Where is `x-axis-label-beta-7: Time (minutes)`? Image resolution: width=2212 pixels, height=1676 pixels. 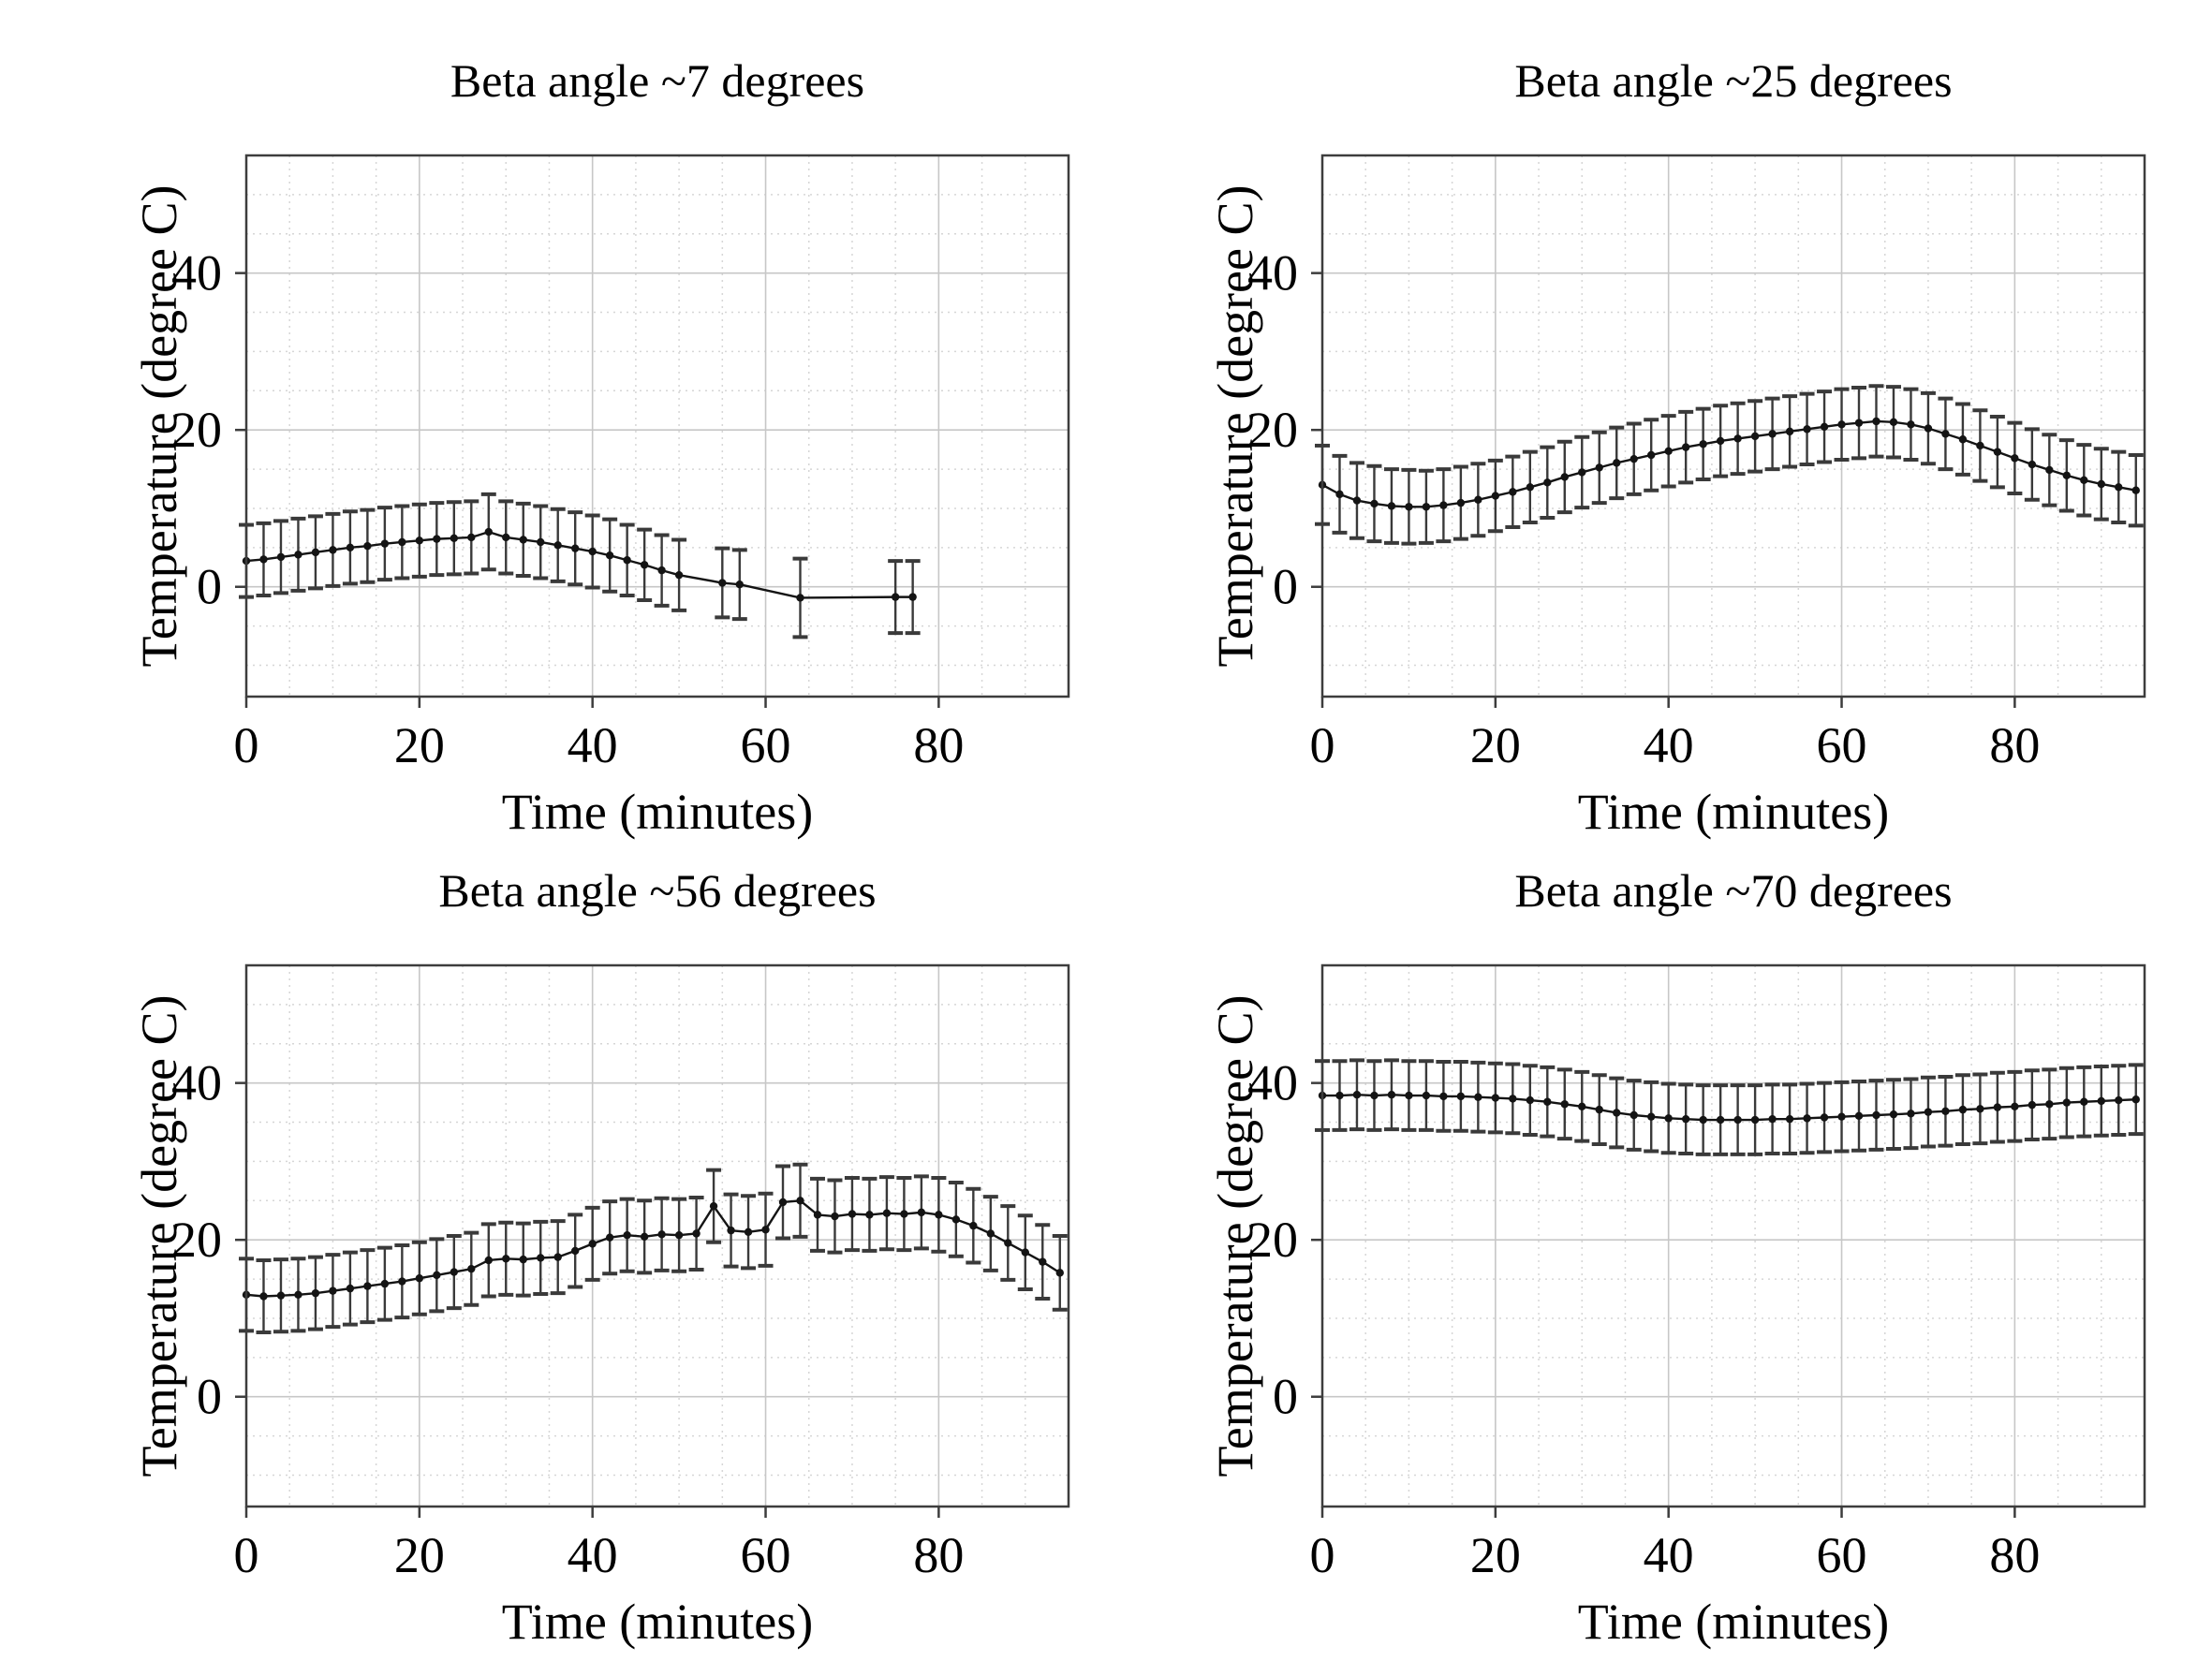
x-axis-label-beta-7: Time (minutes) is located at coordinates (657, 812).